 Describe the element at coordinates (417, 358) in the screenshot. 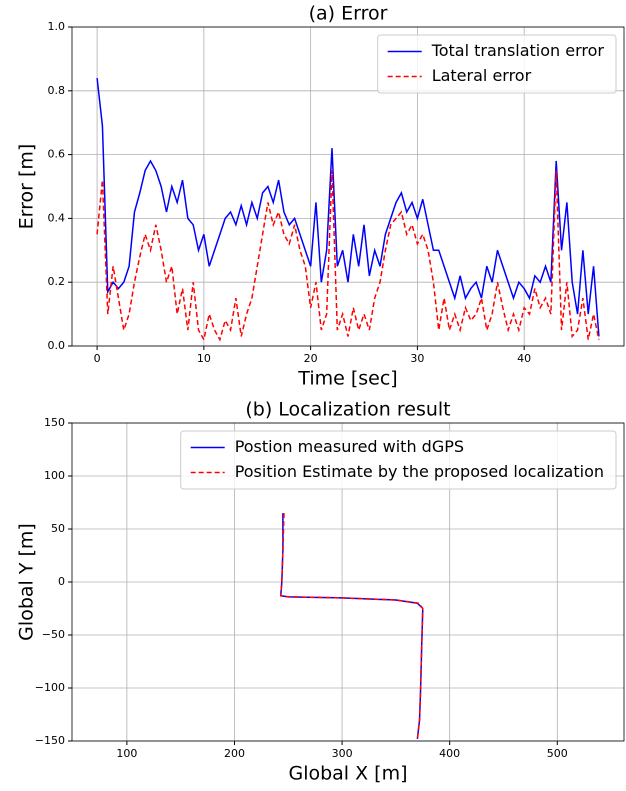

I see `x-tick-label: 30` at that location.